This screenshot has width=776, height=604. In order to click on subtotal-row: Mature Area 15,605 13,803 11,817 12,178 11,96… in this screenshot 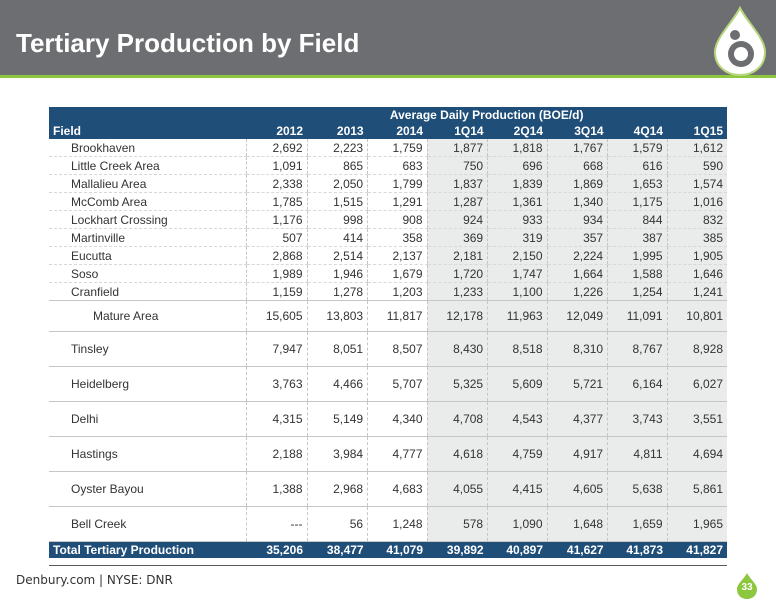, I will do `click(388, 316)`.